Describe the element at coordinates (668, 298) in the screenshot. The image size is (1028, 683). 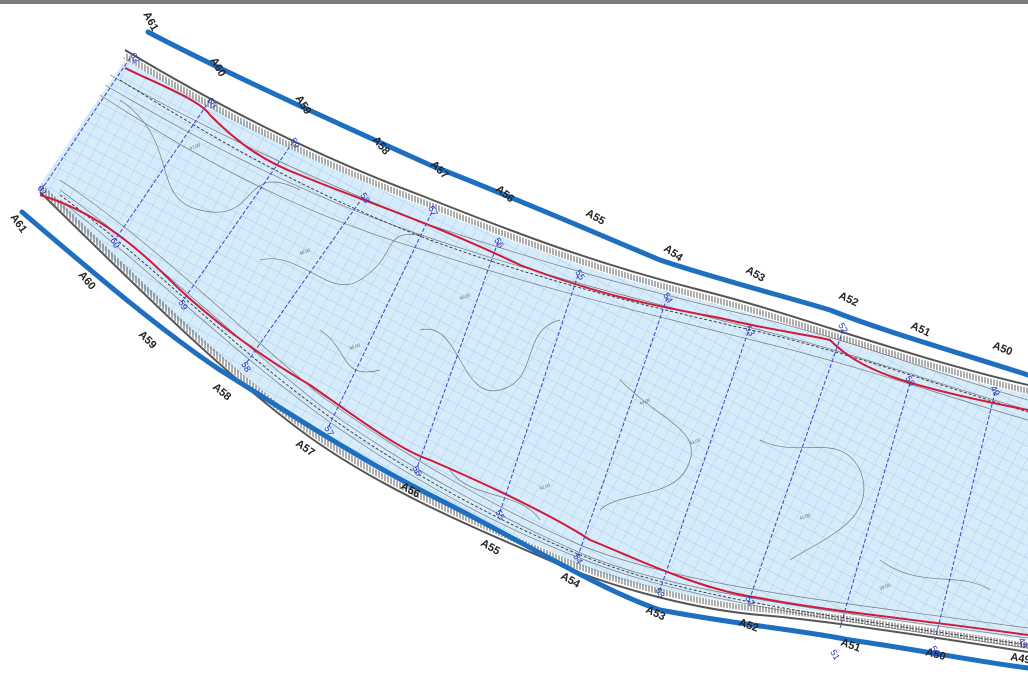
I see `section-label-top: 54` at that location.